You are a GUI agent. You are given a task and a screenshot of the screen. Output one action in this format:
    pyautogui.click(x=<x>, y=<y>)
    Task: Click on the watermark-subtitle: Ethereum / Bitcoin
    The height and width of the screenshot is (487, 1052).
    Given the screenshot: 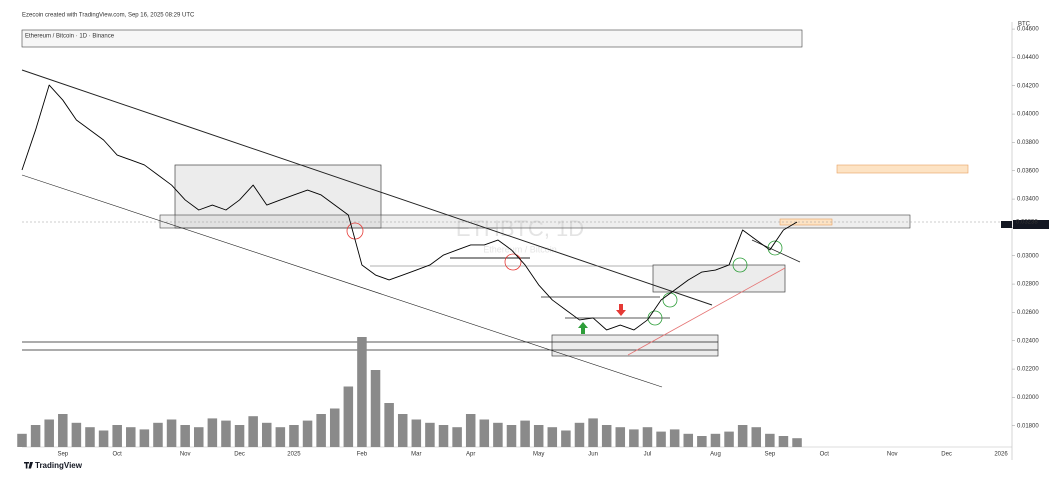 What is the action you would take?
    pyautogui.click(x=520, y=249)
    